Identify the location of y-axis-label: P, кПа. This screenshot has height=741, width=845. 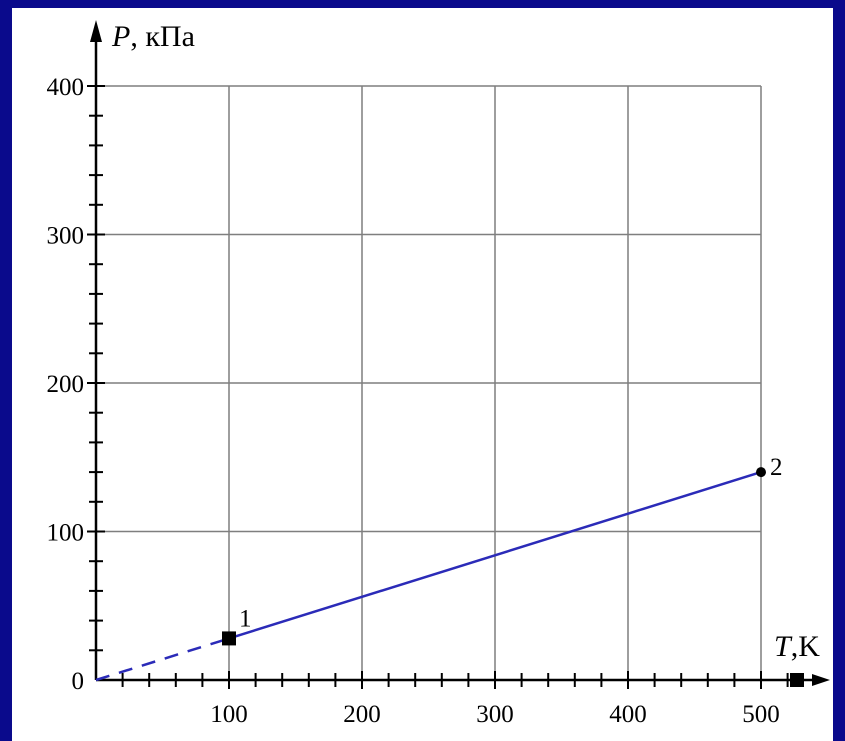
(153, 36).